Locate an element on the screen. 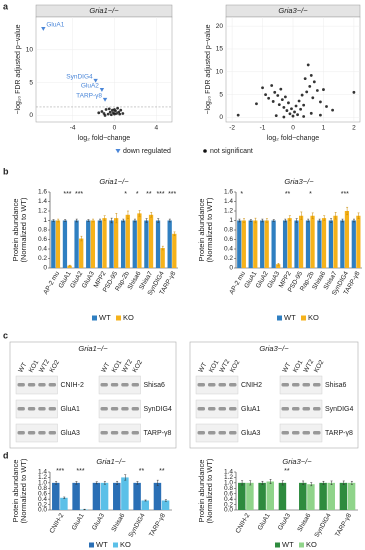  chart-title: Gria3−/− is located at coordinates (293, 10).